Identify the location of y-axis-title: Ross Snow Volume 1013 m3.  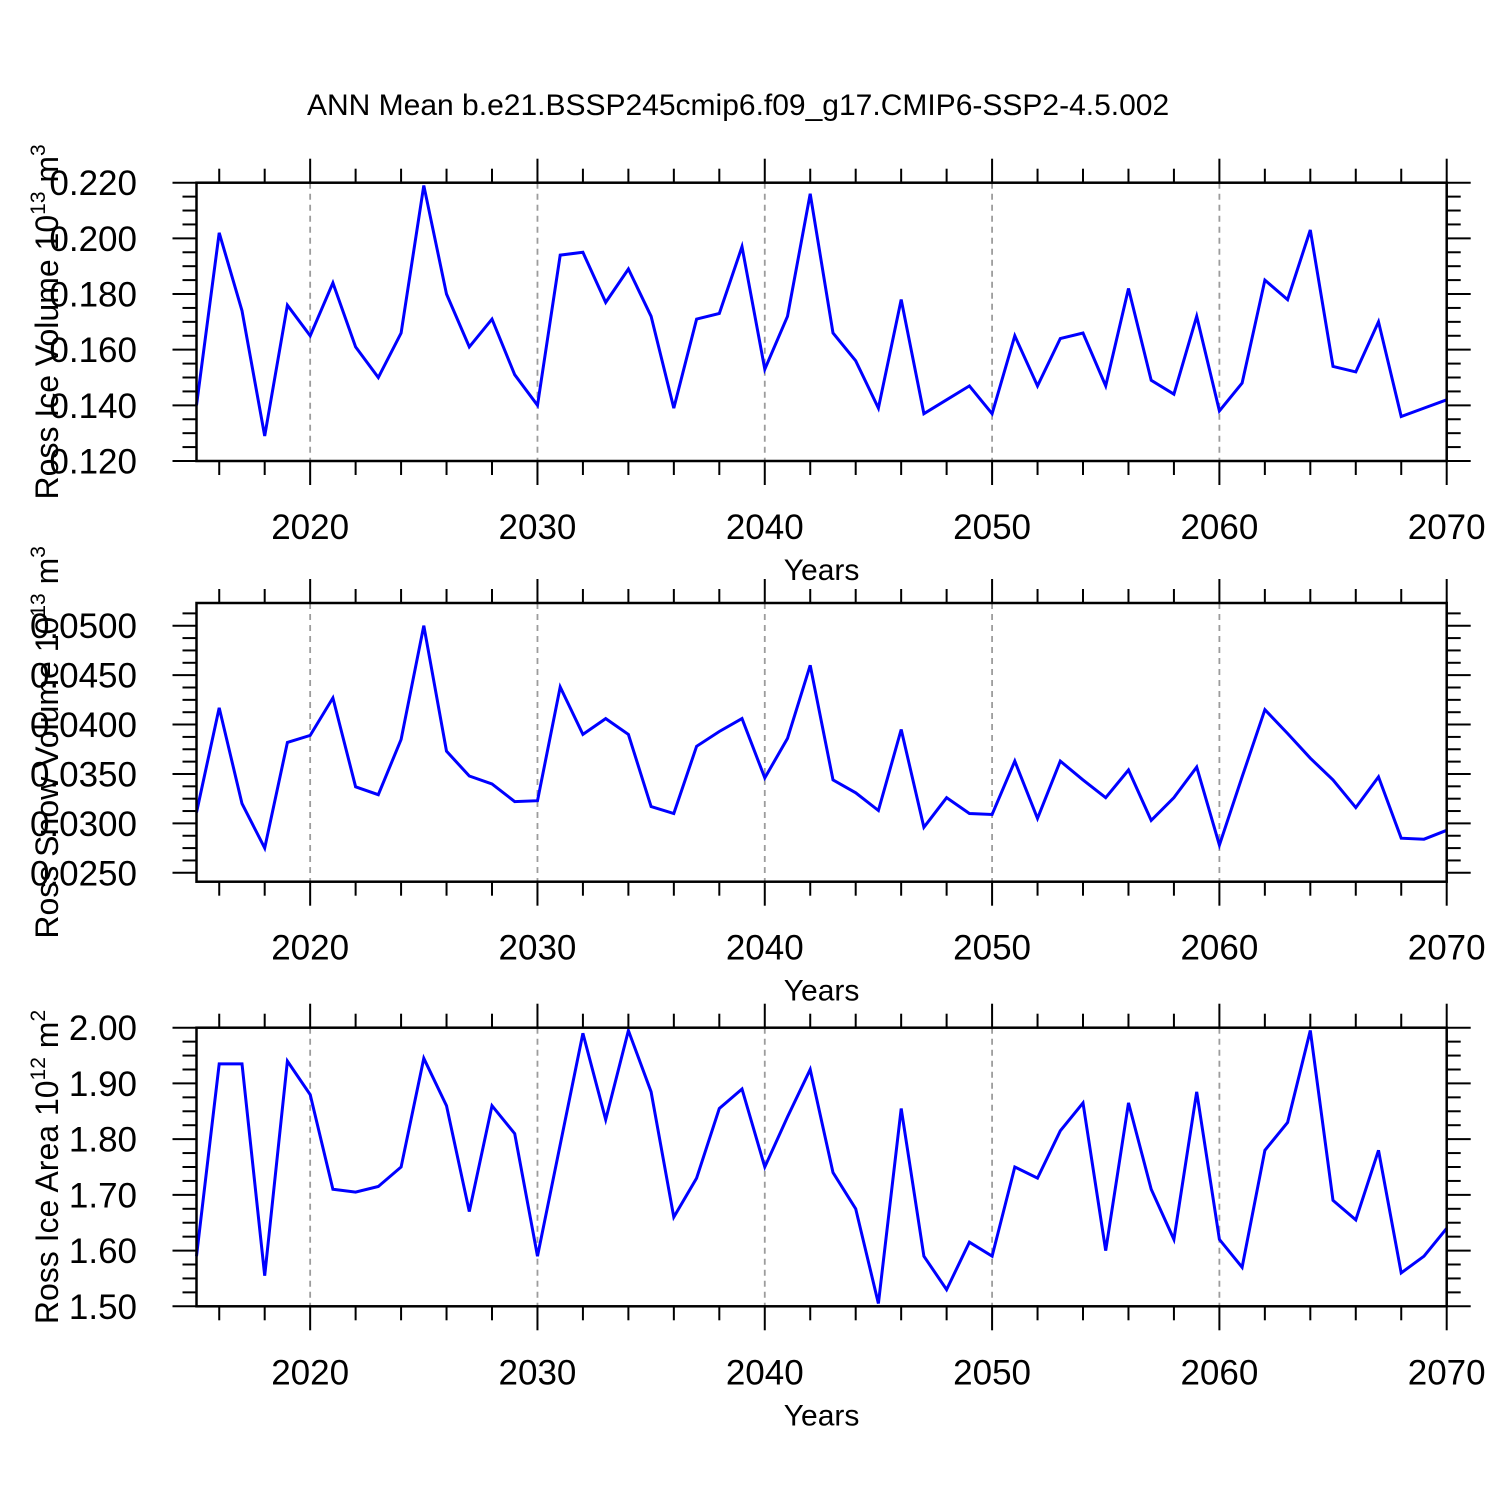
(46, 742).